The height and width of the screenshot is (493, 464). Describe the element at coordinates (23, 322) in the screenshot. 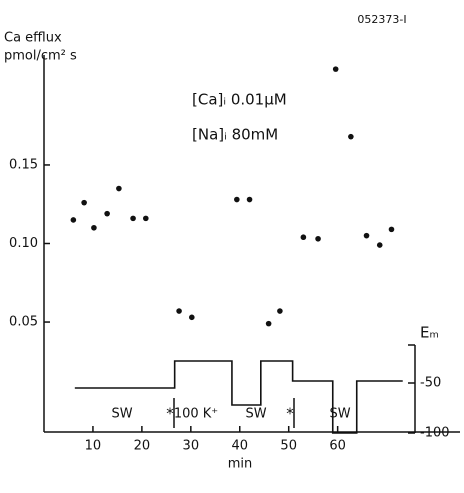

I see `y-tick-label: 0.05` at that location.